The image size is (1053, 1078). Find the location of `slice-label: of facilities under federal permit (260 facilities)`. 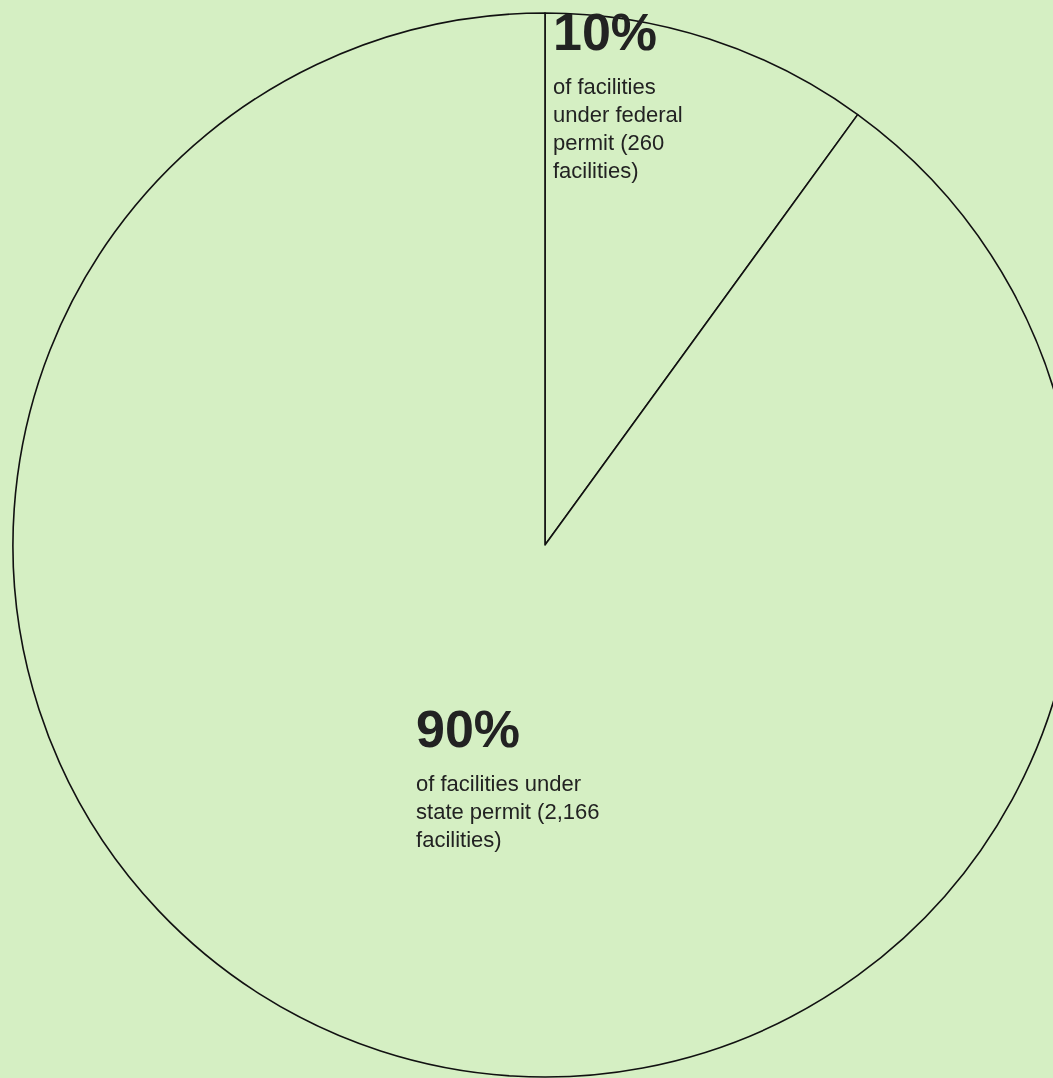

slice-label: of facilities under federal permit (260 facilities) is located at coordinates (618, 129).